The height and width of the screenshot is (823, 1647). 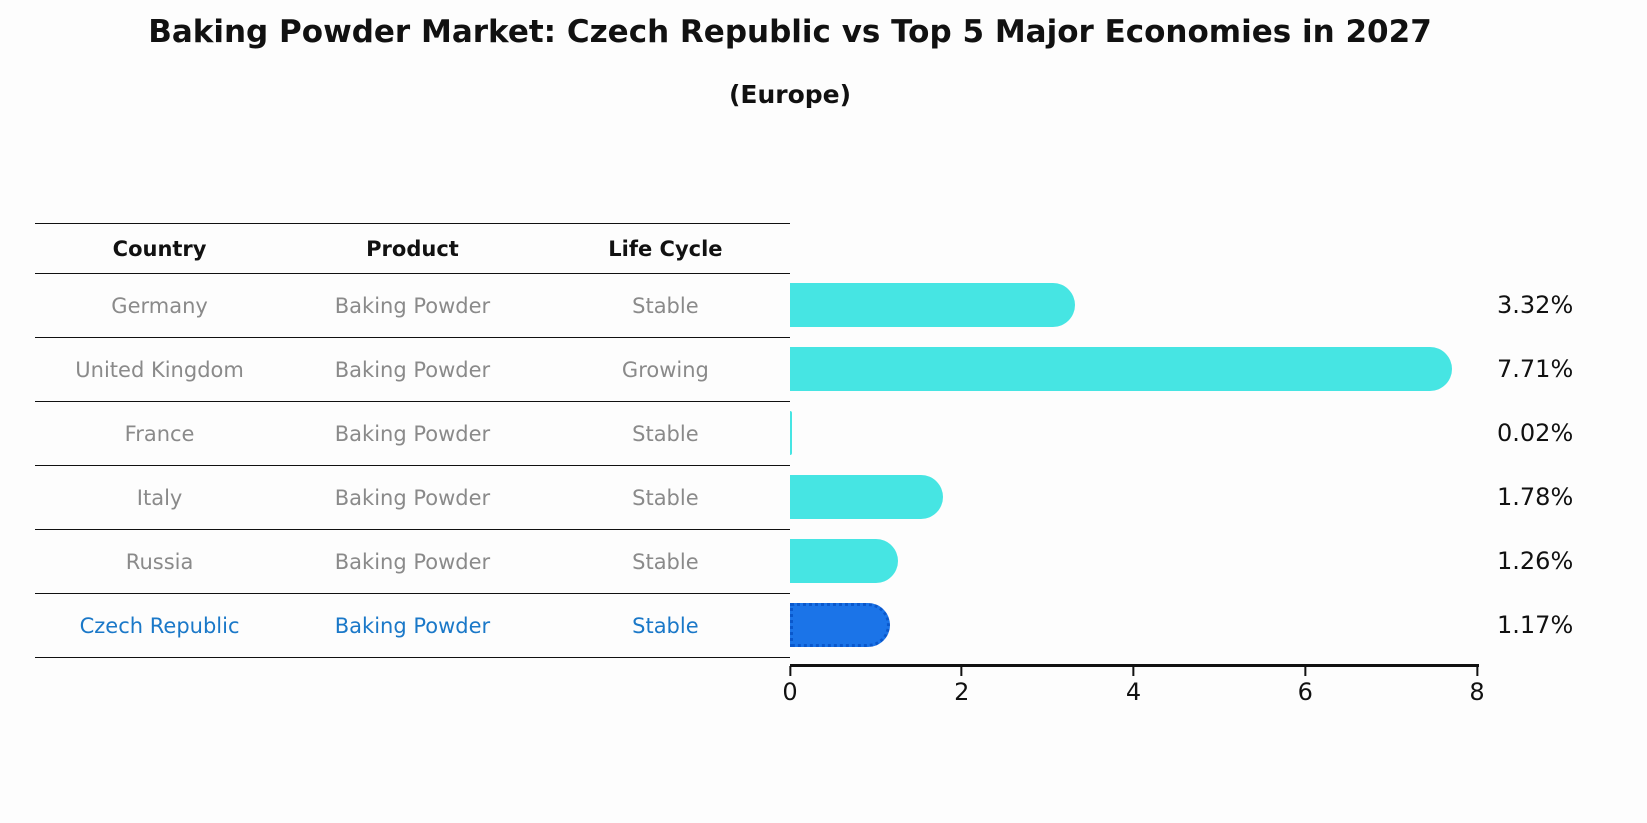 What do you see at coordinates (159, 433) in the screenshot?
I see `cell-country: France` at bounding box center [159, 433].